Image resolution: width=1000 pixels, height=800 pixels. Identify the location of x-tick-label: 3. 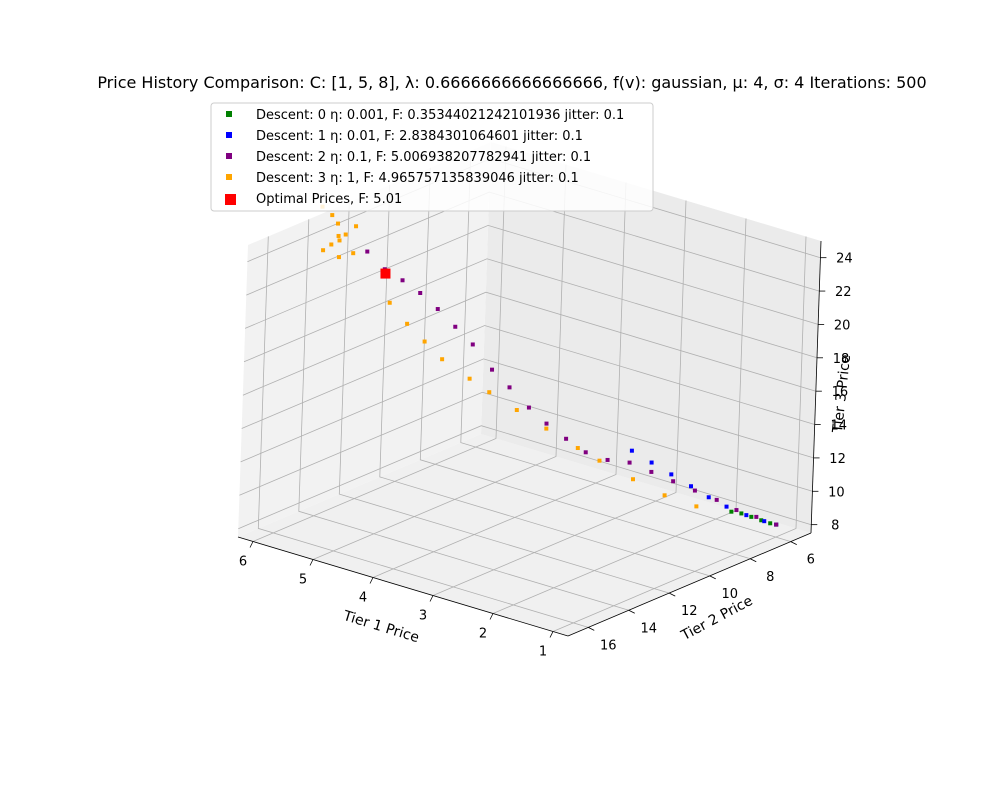
(423, 616).